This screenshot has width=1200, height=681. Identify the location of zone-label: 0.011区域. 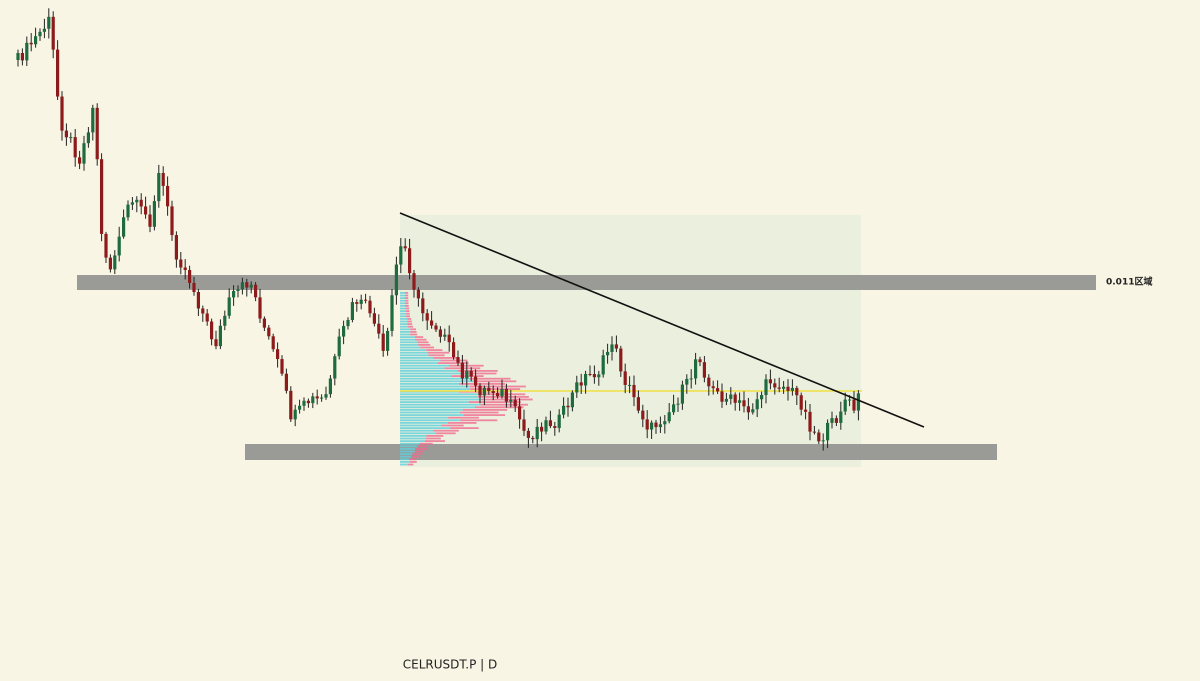
(1129, 282).